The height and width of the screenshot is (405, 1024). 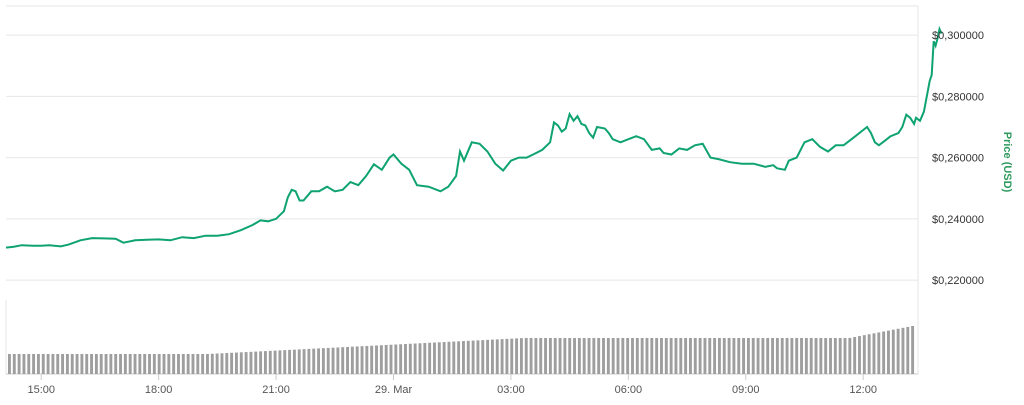 What do you see at coordinates (958, 159) in the screenshot?
I see `y-tick-label: $0,260000` at bounding box center [958, 159].